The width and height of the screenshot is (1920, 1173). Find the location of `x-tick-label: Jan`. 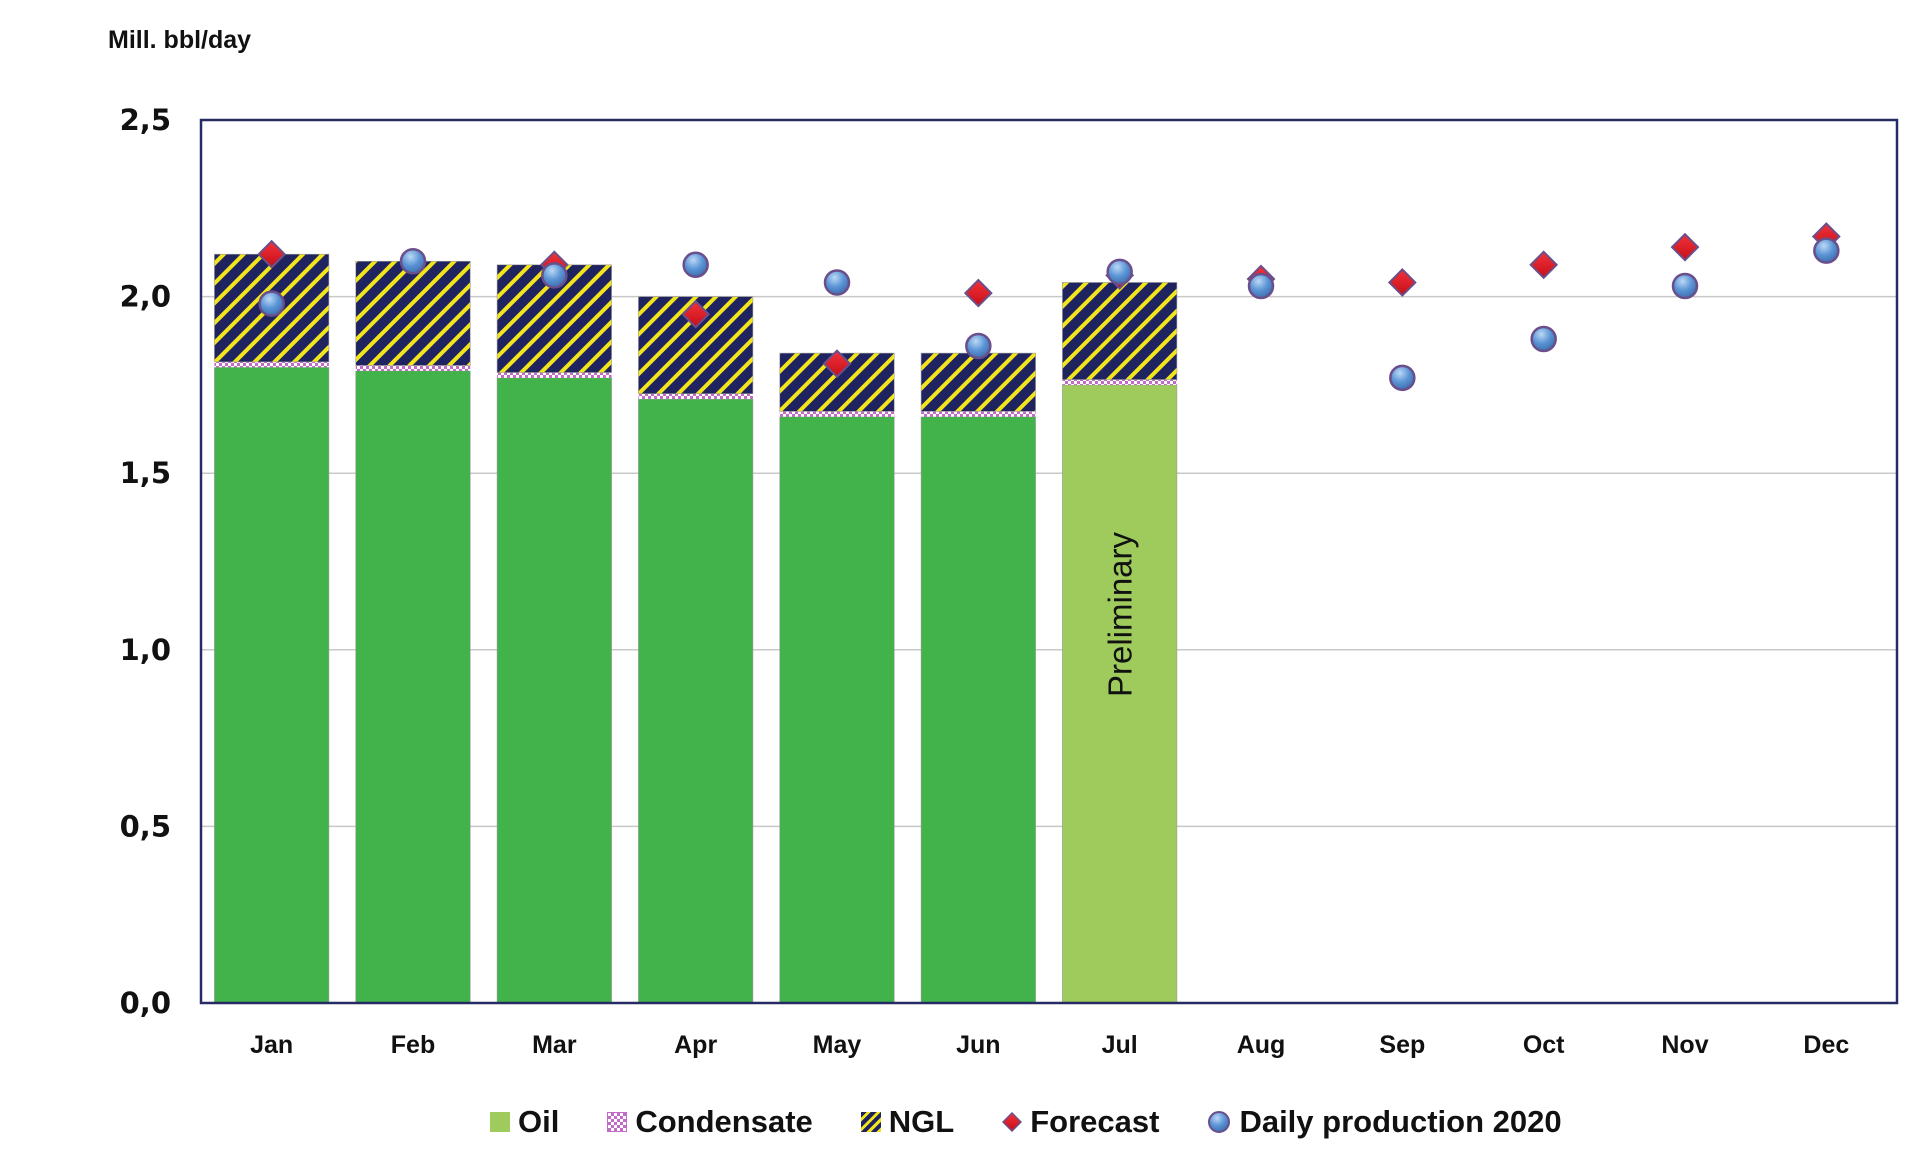

x-tick-label: Jan is located at coordinates (271, 1045).